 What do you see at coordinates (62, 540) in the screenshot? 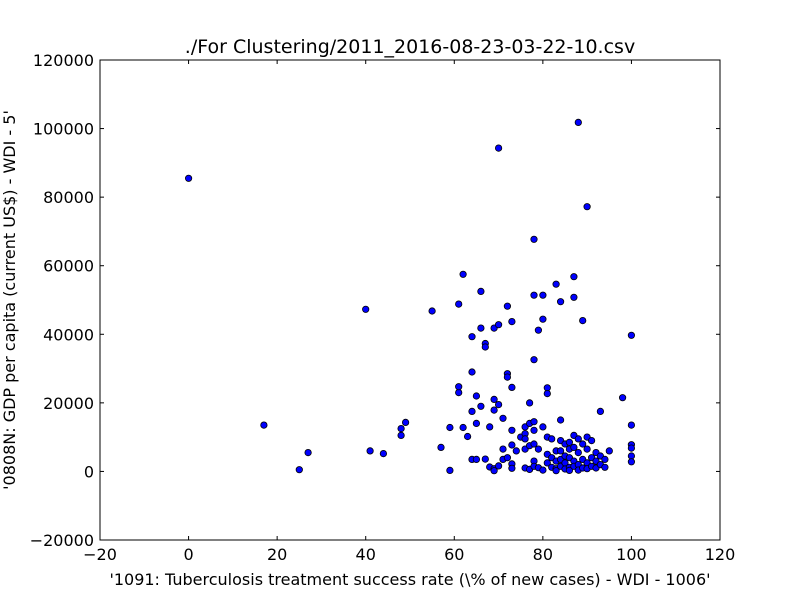
I see `y-tick-label: −20000` at bounding box center [62, 540].